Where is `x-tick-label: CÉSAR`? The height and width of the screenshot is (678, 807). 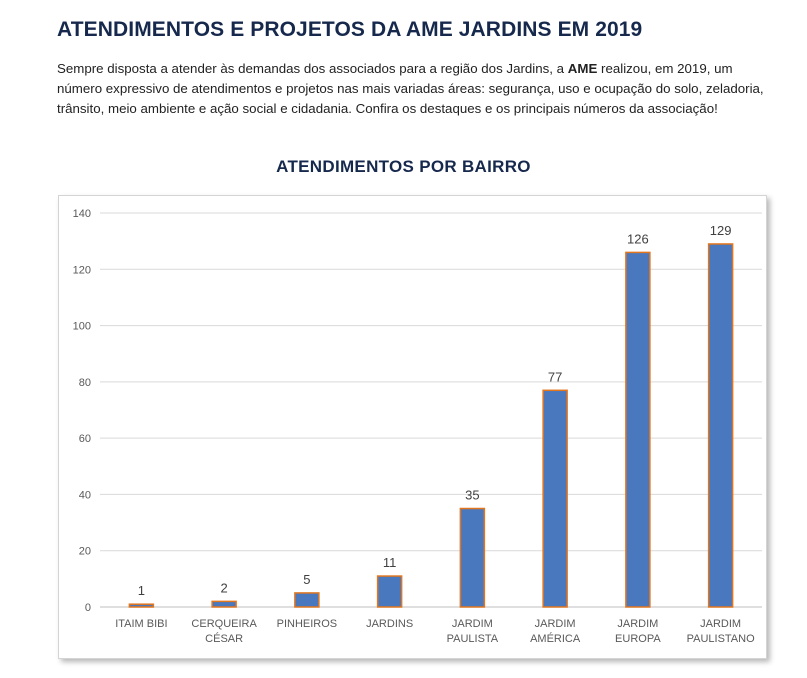
x-tick-label: CÉSAR is located at coordinates (224, 638).